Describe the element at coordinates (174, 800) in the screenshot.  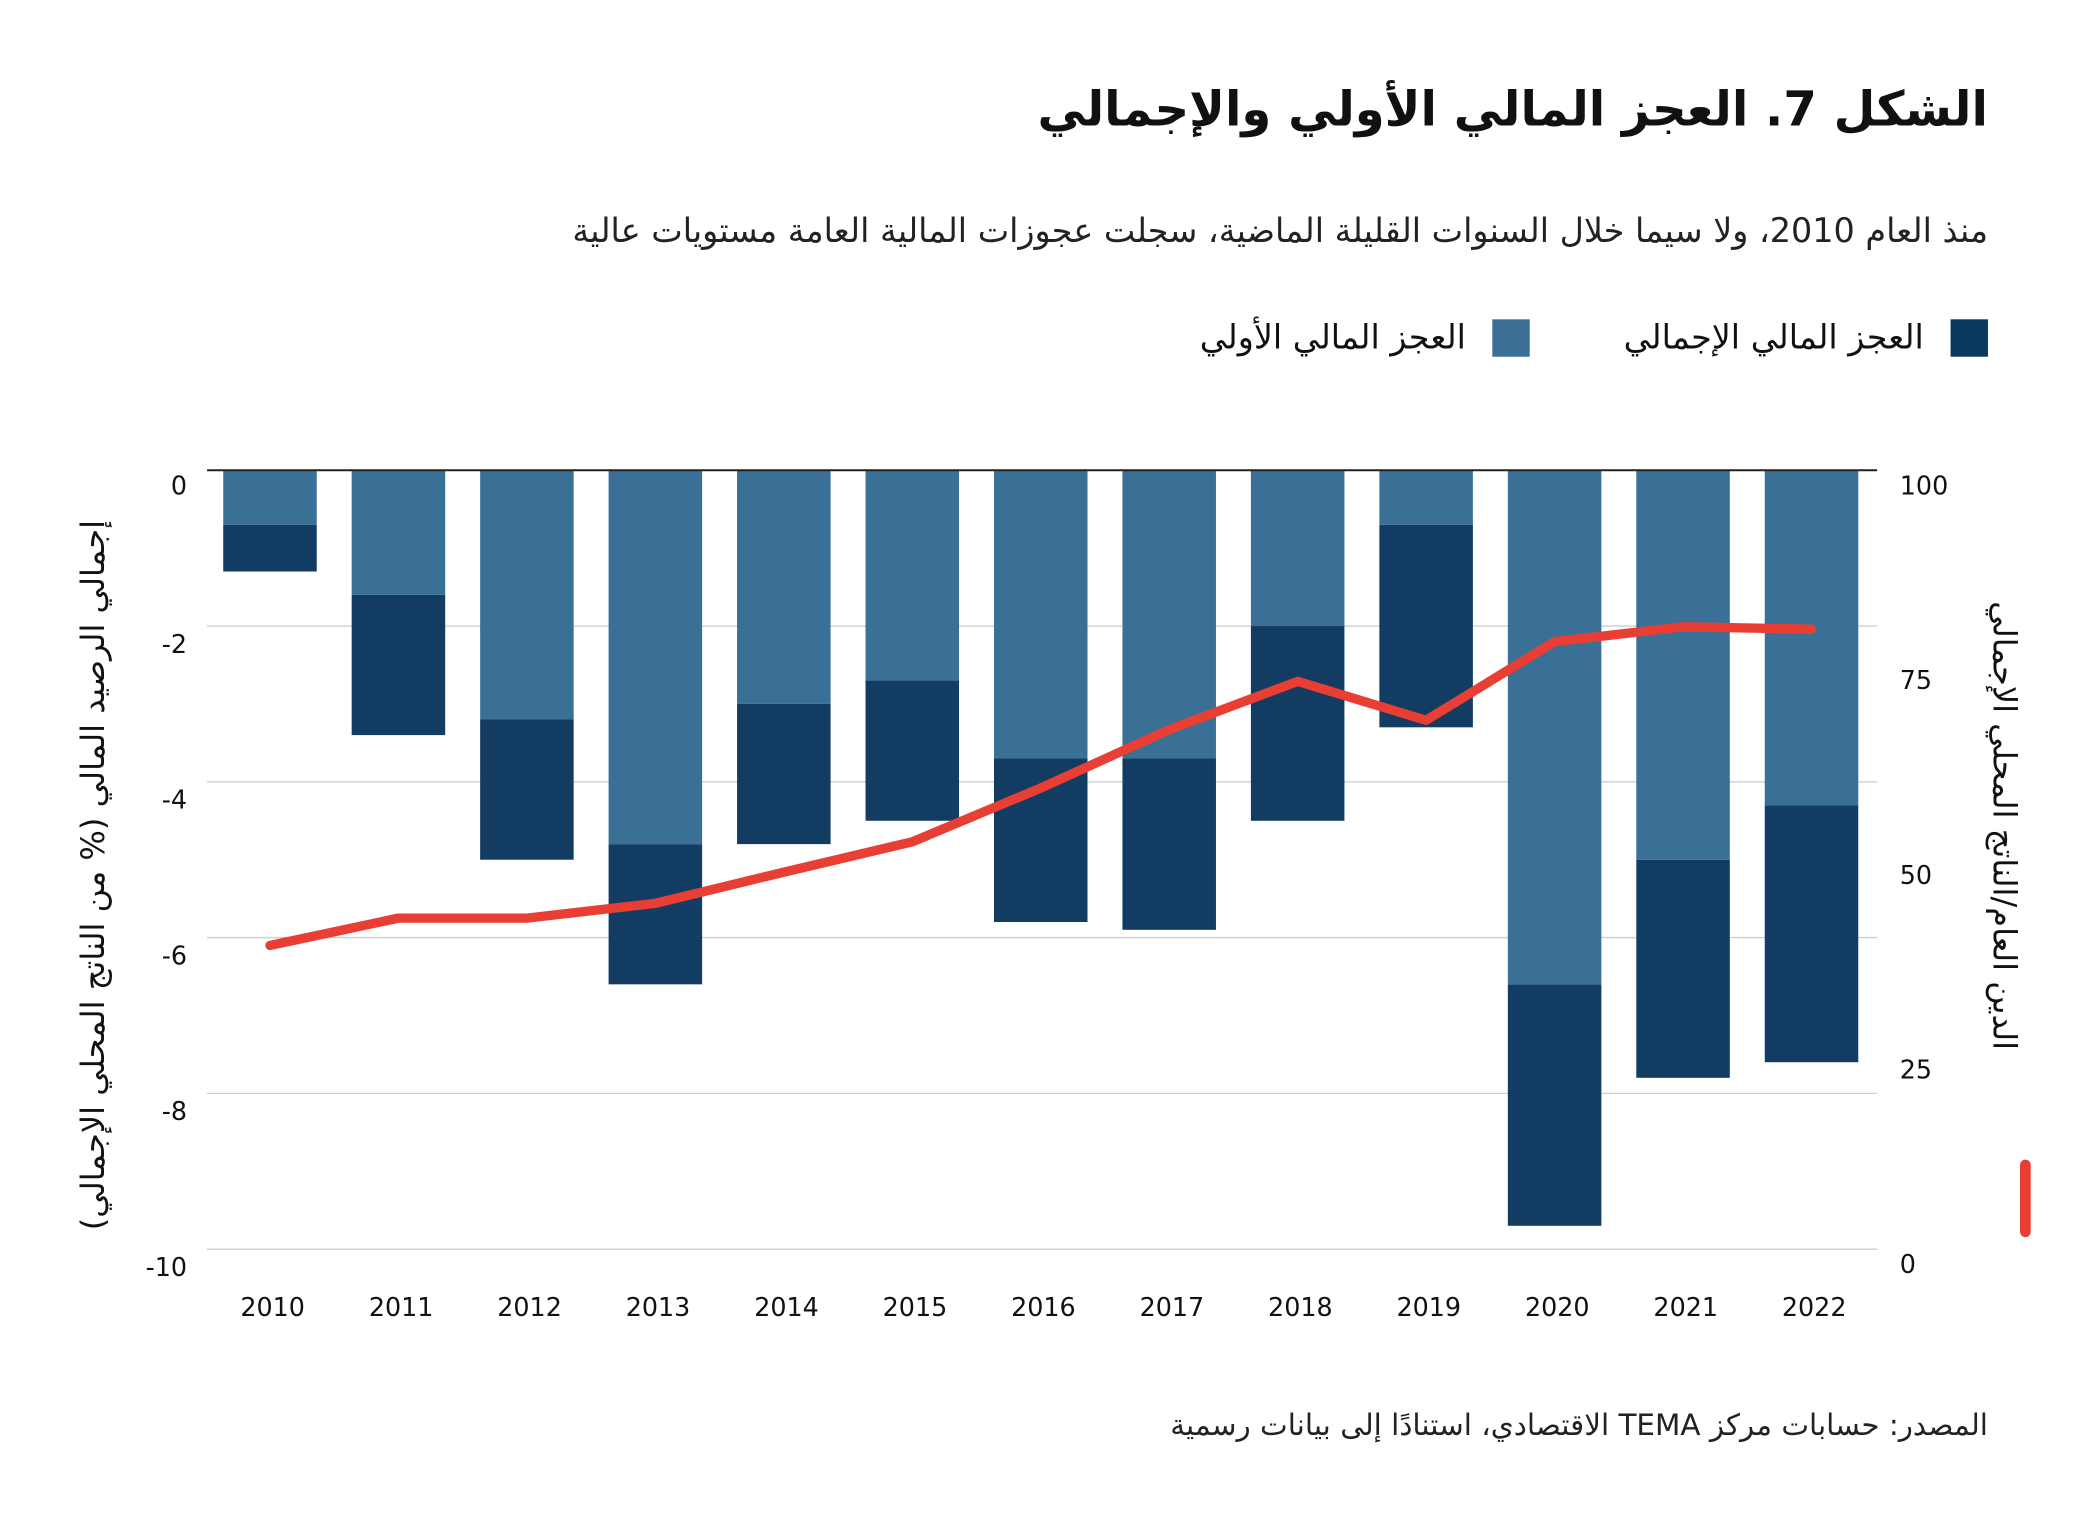
I see `y-left-tick-label: -4` at that location.